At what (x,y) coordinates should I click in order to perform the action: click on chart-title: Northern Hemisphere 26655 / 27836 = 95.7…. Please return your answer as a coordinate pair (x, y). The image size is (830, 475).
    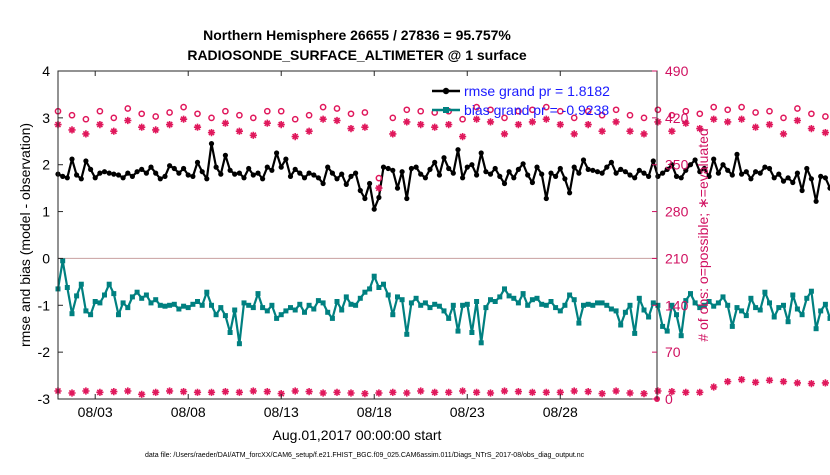
    Looking at the image, I should click on (357, 35).